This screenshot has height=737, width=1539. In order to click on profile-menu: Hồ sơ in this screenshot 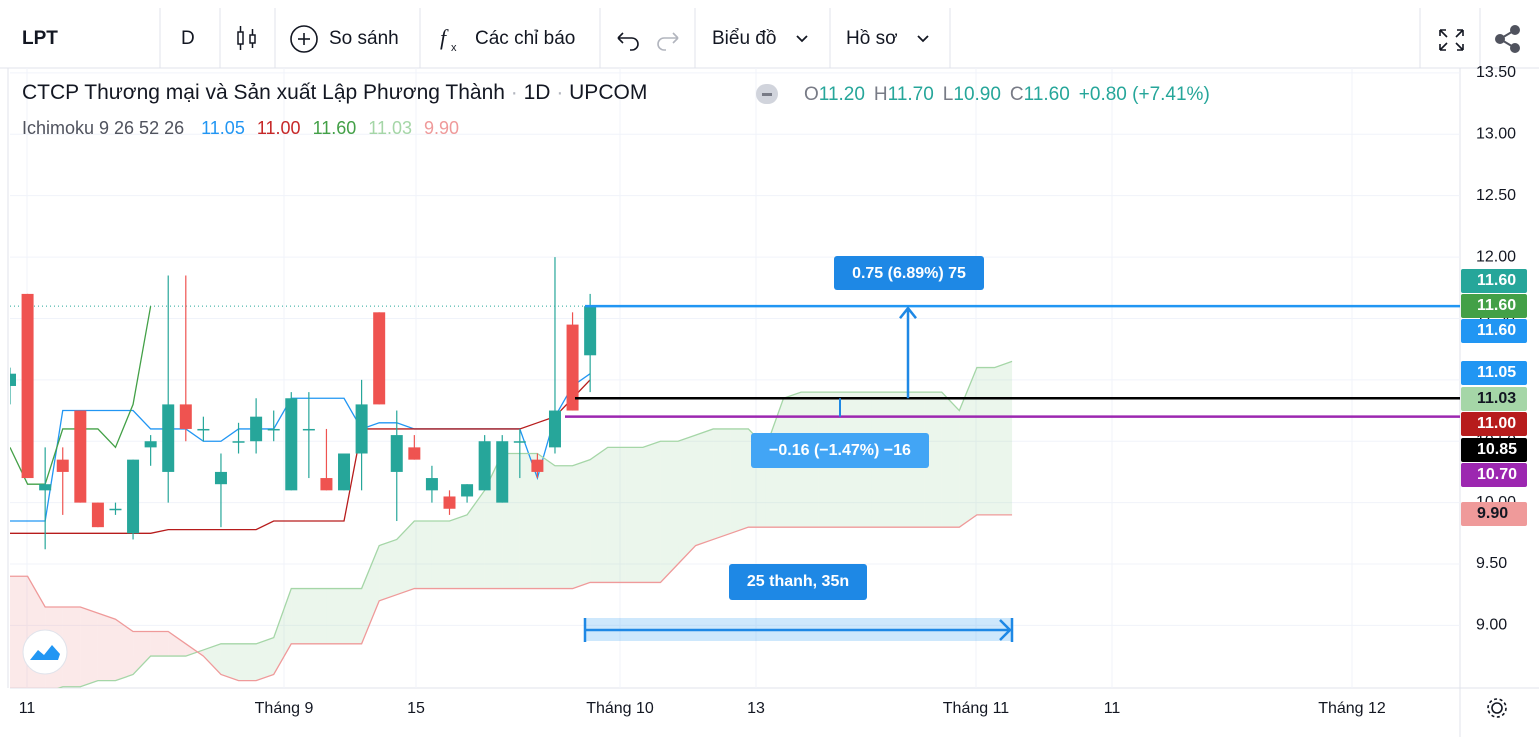, I will do `click(872, 38)`.